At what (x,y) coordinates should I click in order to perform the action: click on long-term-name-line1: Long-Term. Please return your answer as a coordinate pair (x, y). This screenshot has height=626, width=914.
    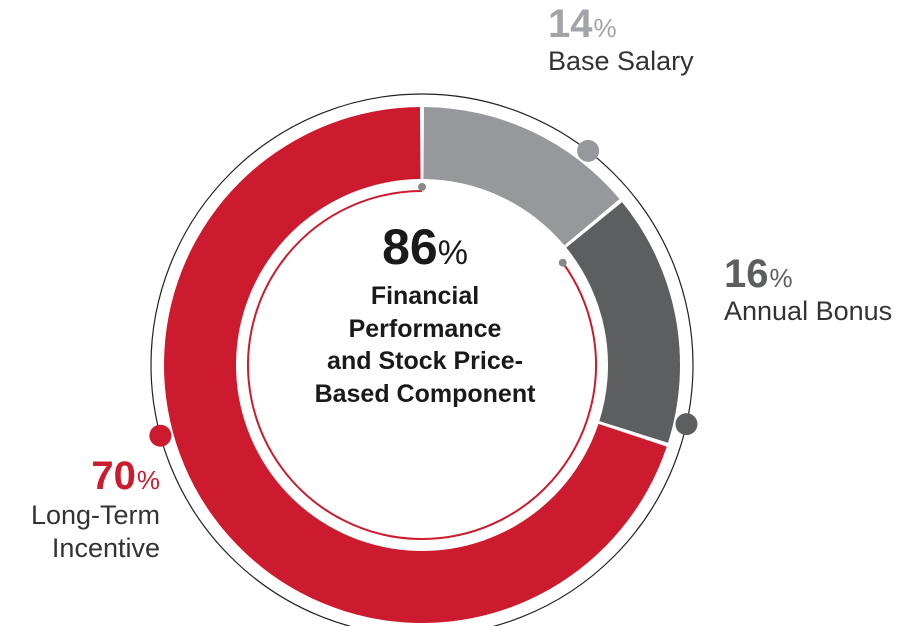
    Looking at the image, I should click on (95, 515).